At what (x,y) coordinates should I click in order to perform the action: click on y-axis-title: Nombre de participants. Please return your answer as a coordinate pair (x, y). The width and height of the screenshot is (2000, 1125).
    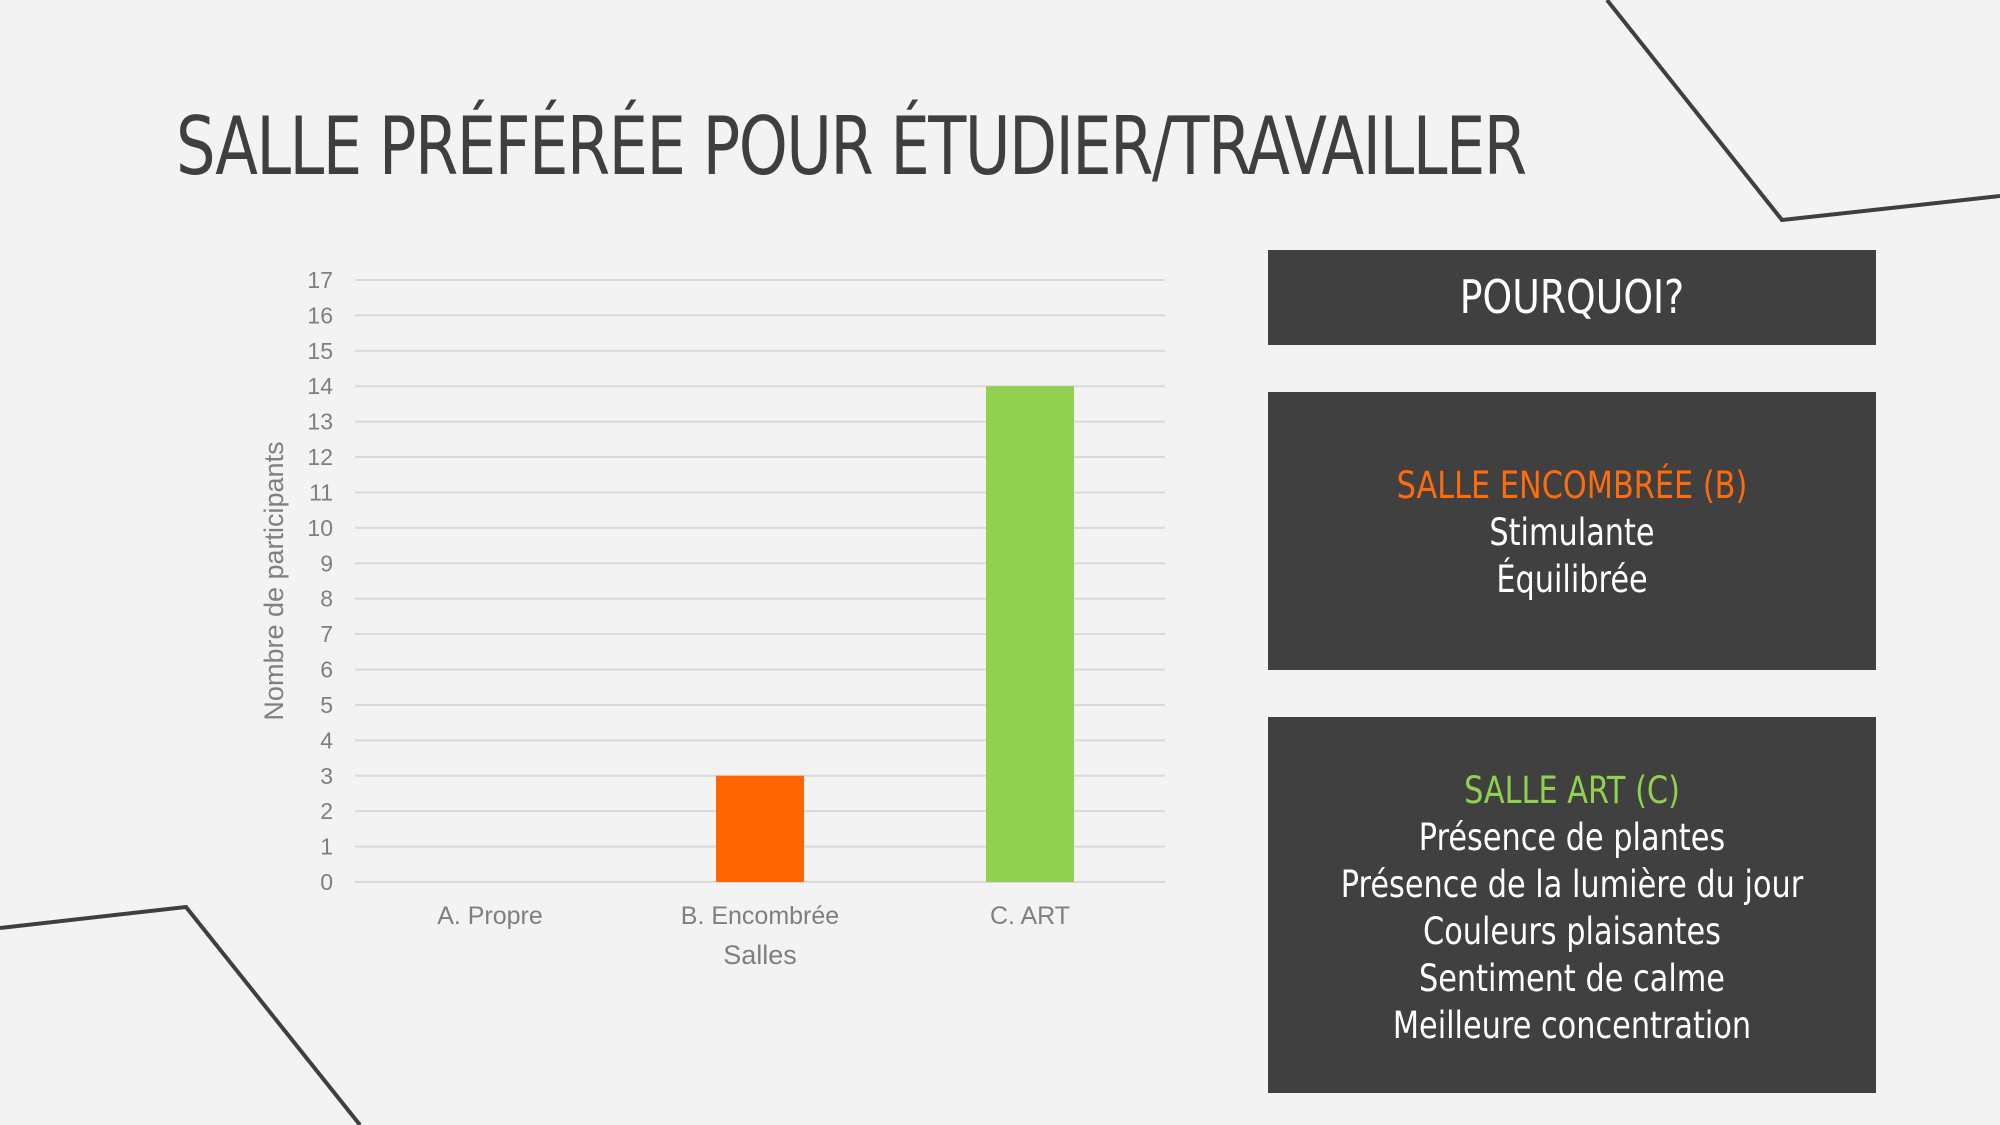
    Looking at the image, I should click on (274, 580).